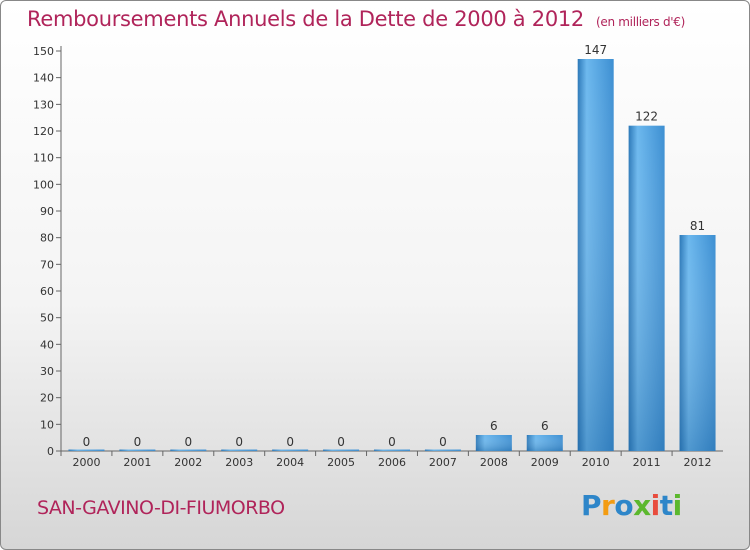 The image size is (750, 550). Describe the element at coordinates (43, 78) in the screenshot. I see `y-tick-label: 140` at that location.